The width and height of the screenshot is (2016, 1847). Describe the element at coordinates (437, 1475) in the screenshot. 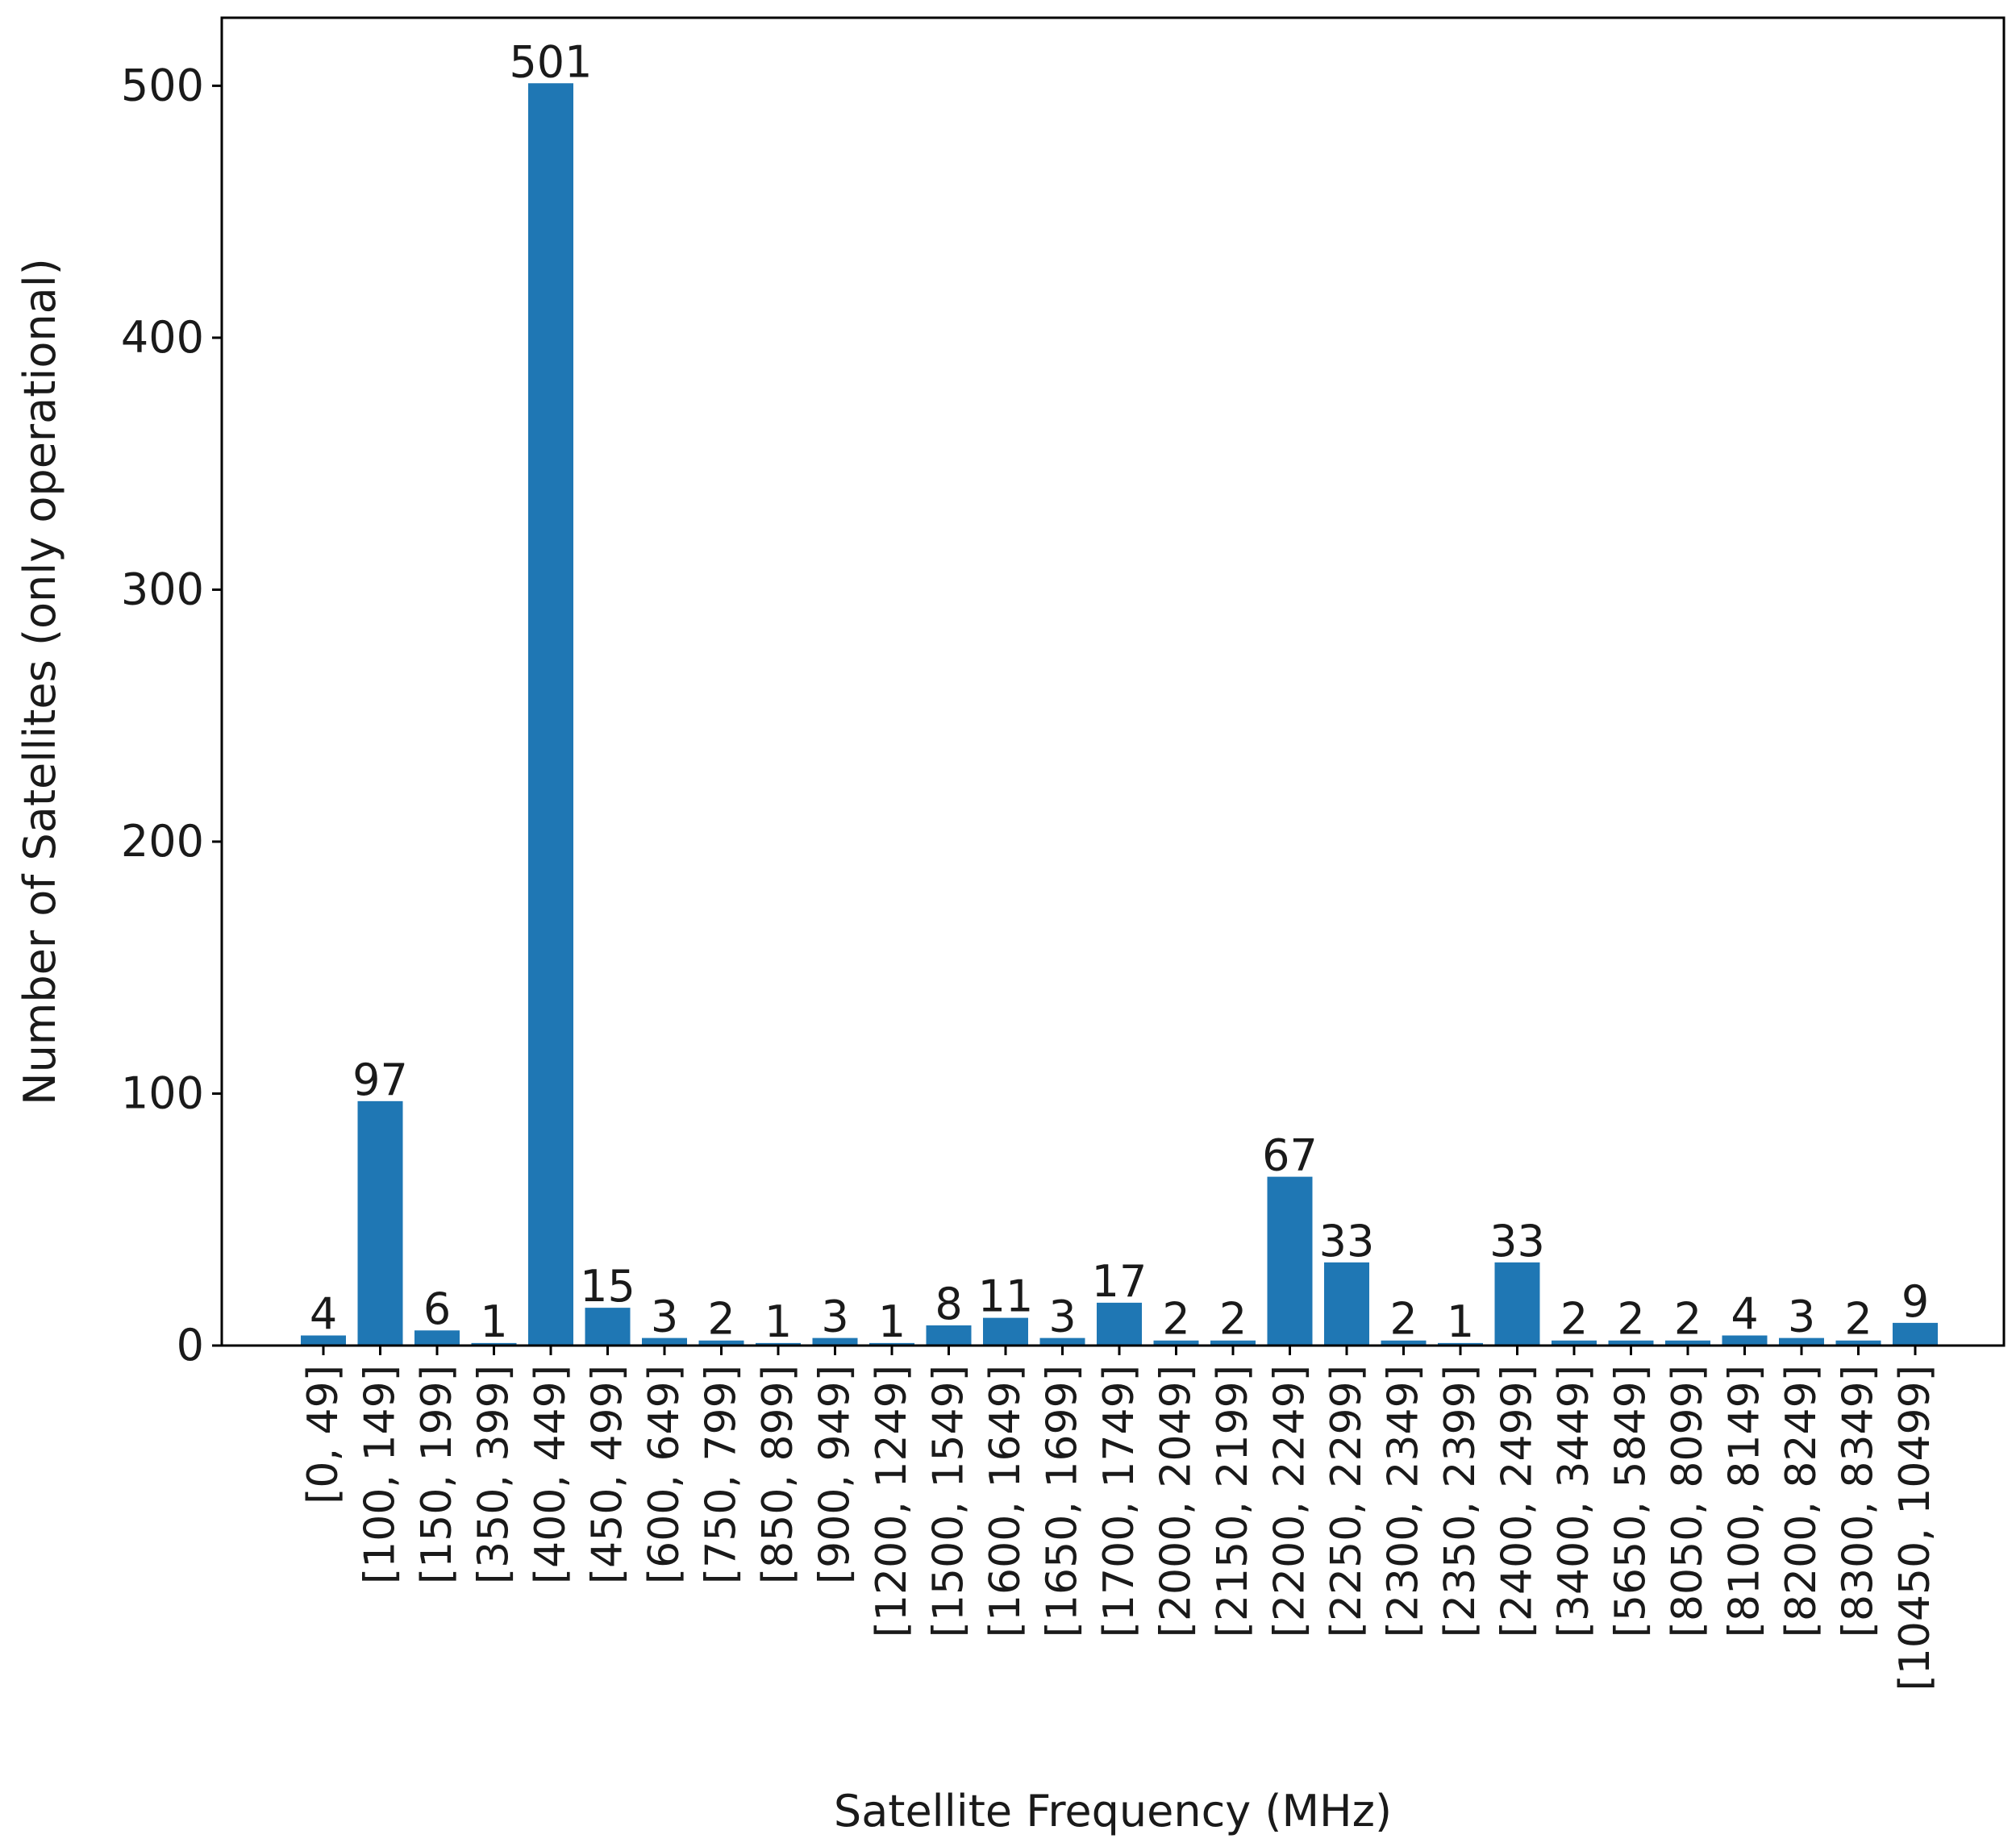

I see `x-tick-label: [150, 199]` at that location.